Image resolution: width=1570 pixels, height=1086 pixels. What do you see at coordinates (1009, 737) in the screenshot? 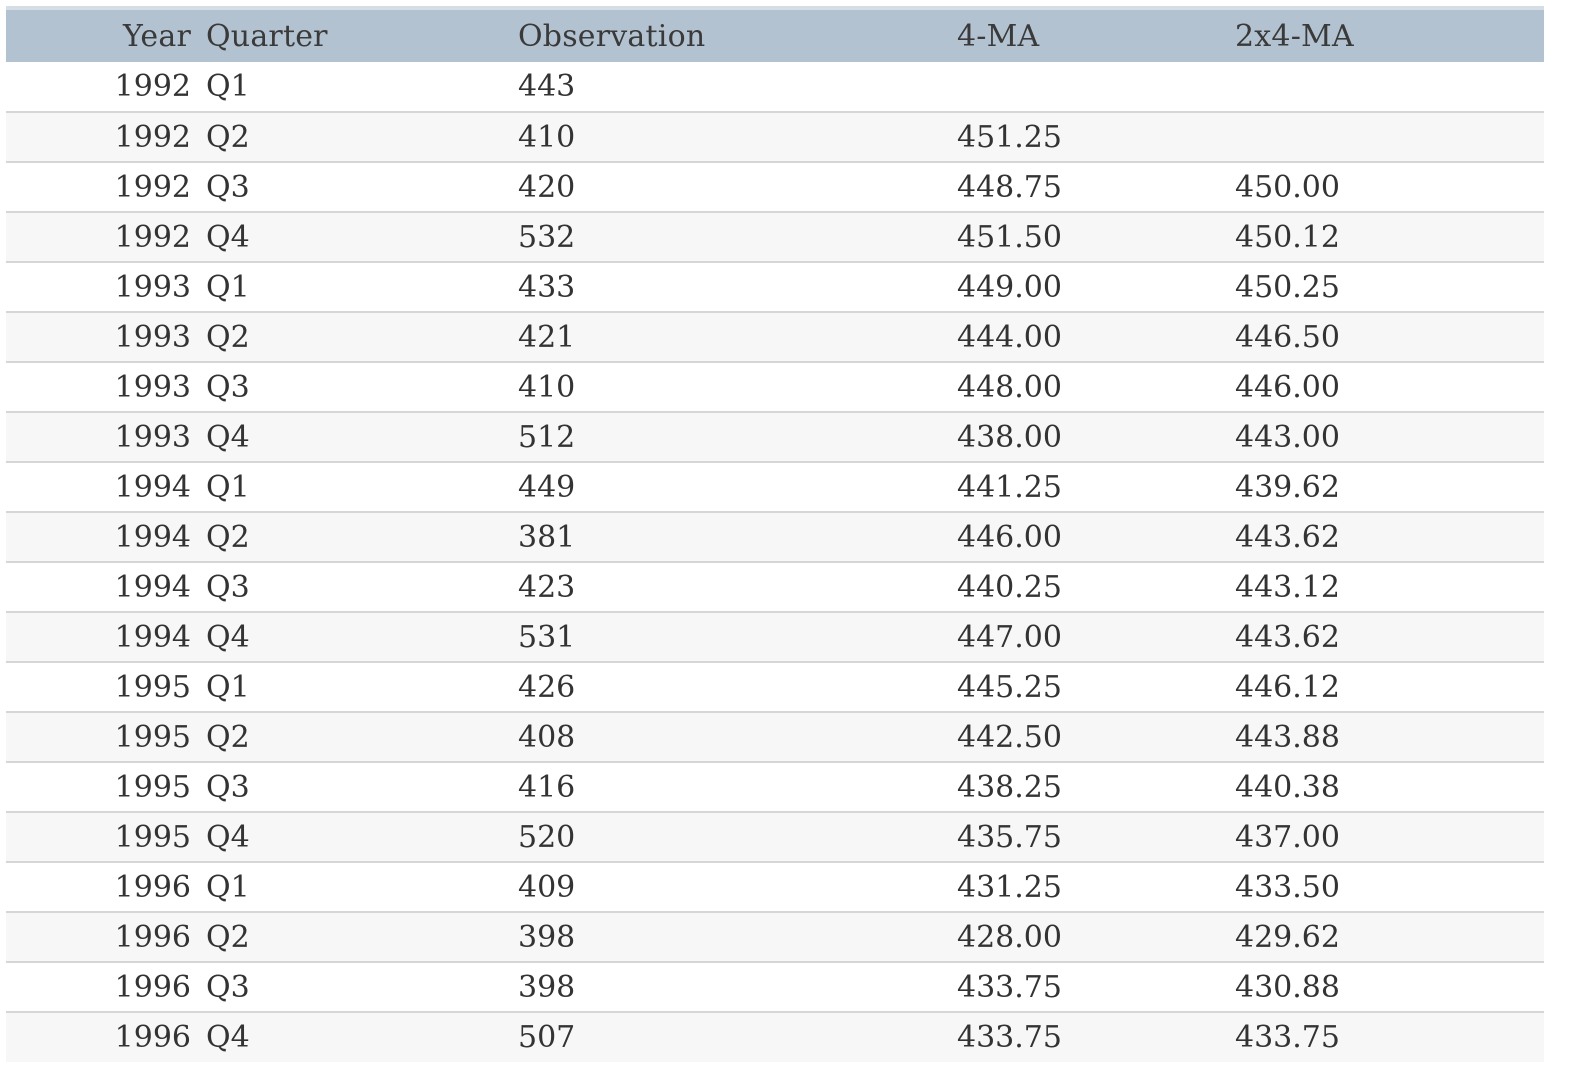
I see `cell-4-ma: 442.50` at bounding box center [1009, 737].